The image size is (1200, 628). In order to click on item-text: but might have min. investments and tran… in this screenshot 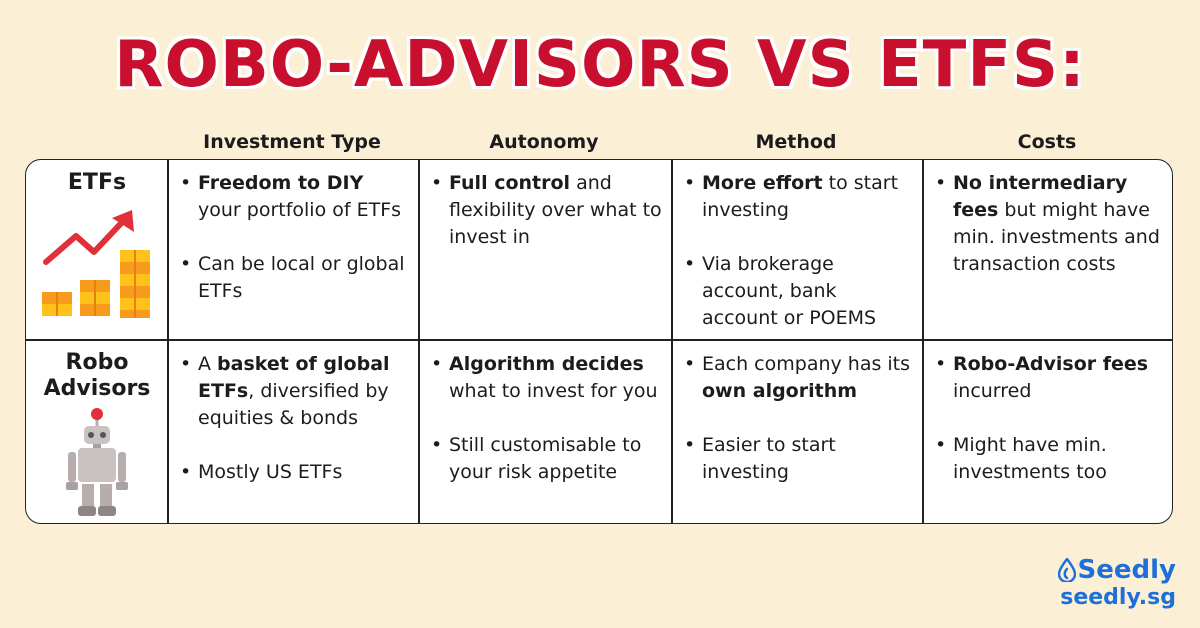, I will do `click(1056, 237)`.